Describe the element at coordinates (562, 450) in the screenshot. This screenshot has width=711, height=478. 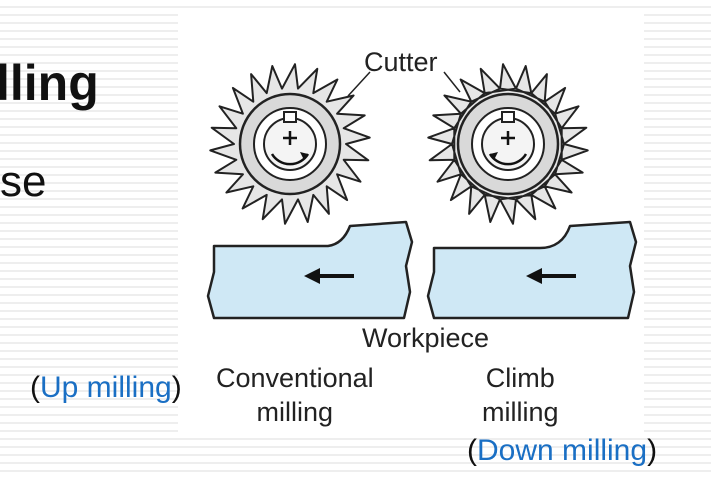
I see `down-milling-label: (Down milling)` at that location.